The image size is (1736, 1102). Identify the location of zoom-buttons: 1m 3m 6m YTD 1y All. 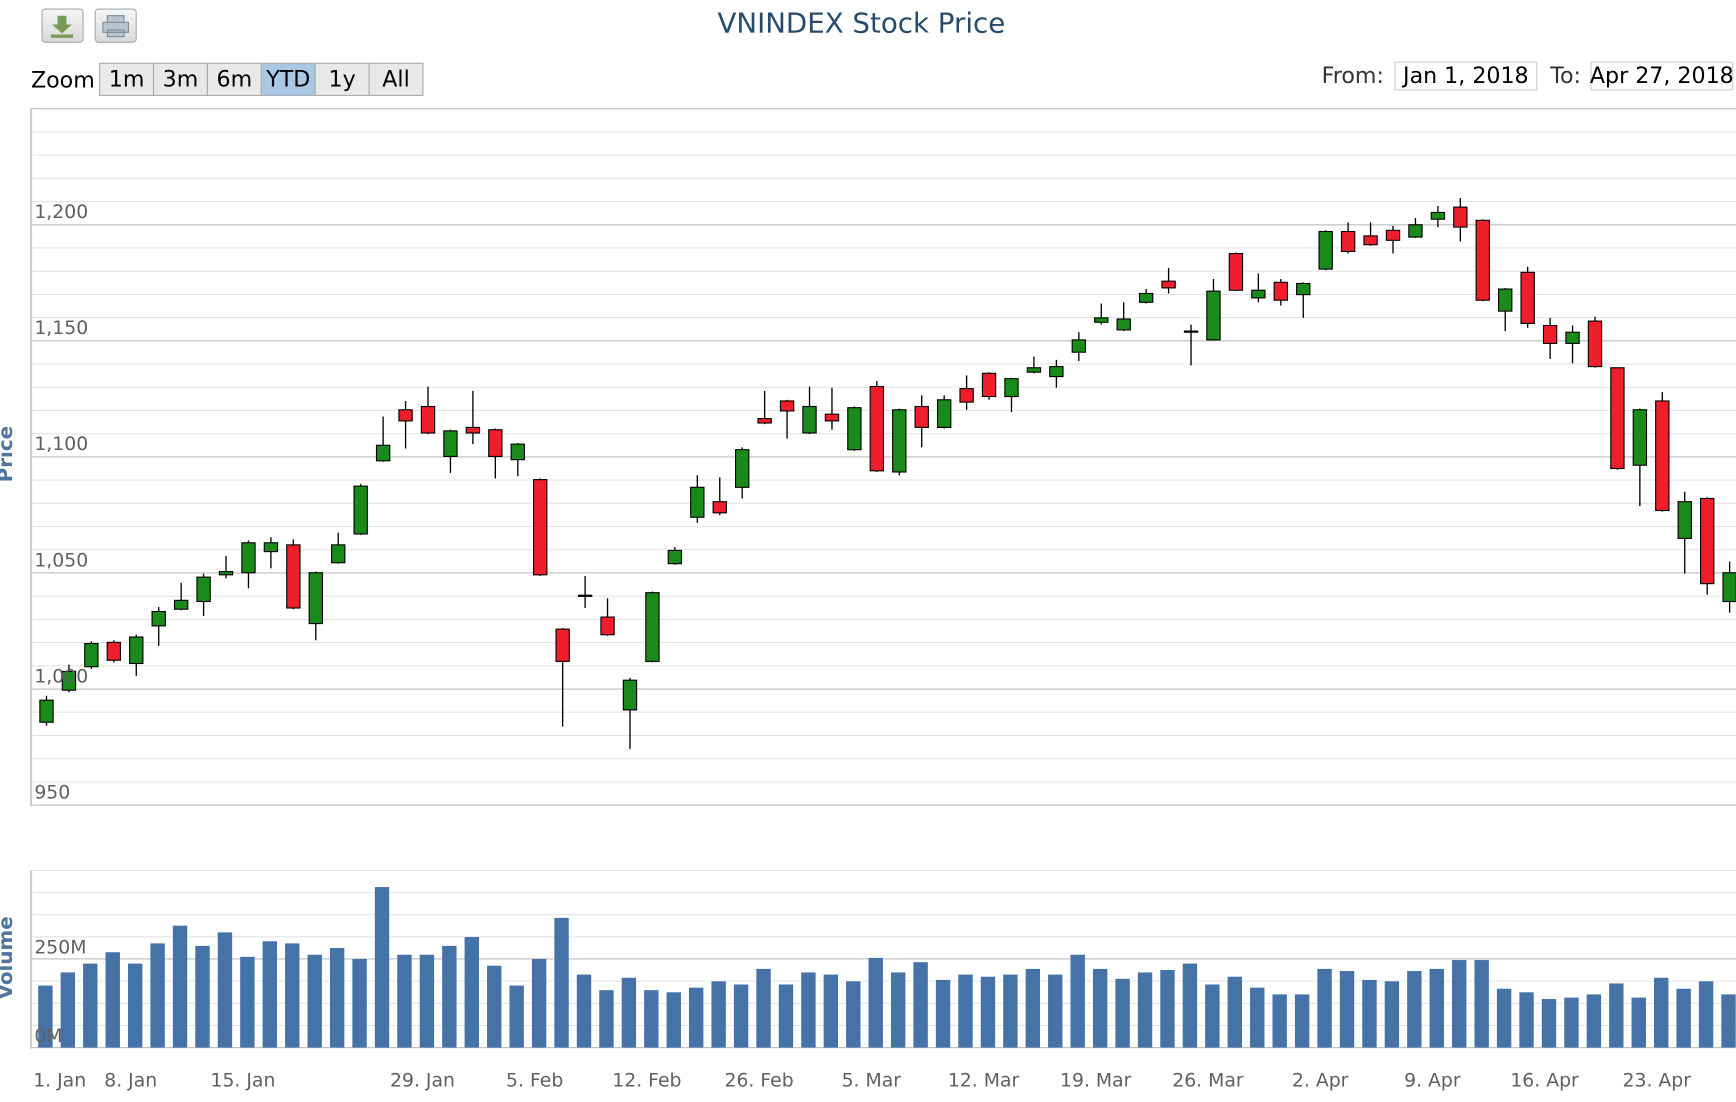
(261, 79).